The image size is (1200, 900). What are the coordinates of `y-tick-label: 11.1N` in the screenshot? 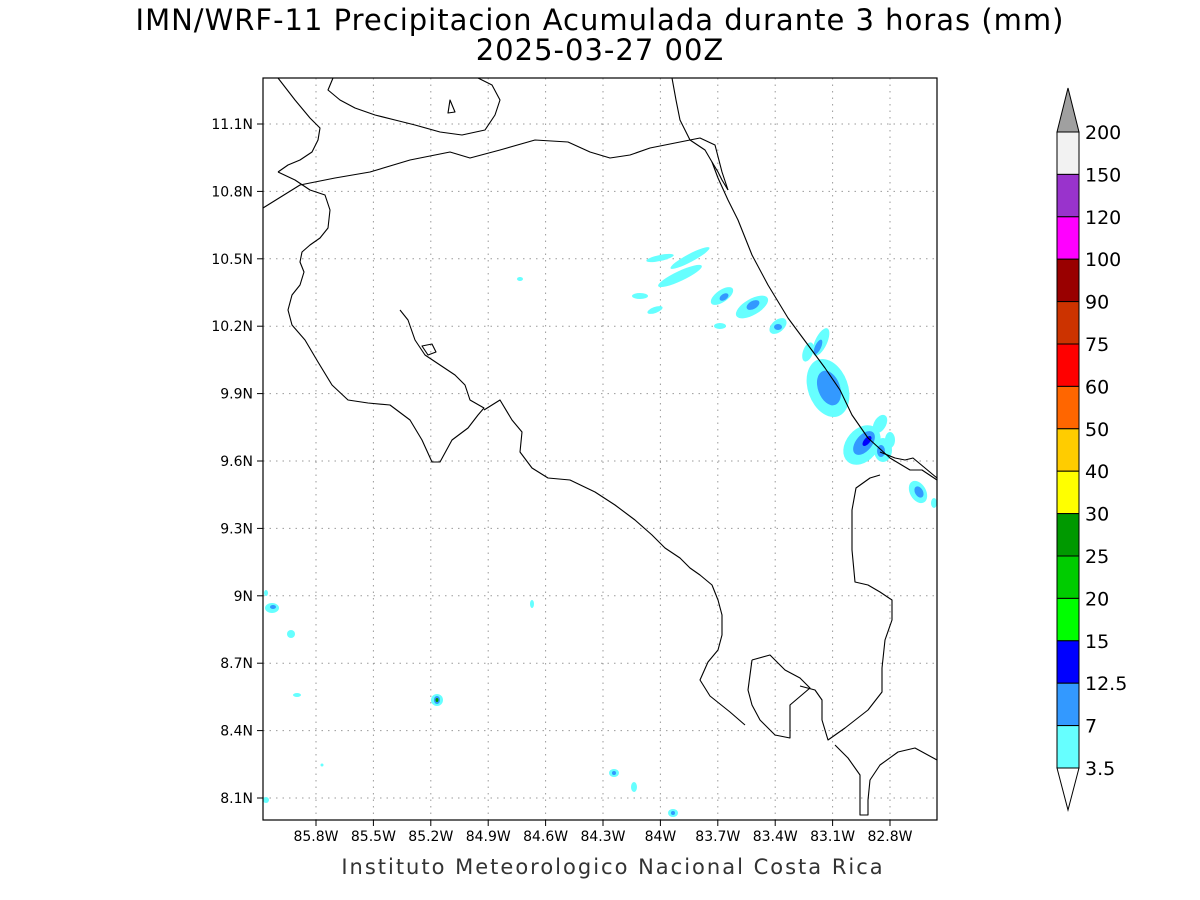 It's located at (232, 125).